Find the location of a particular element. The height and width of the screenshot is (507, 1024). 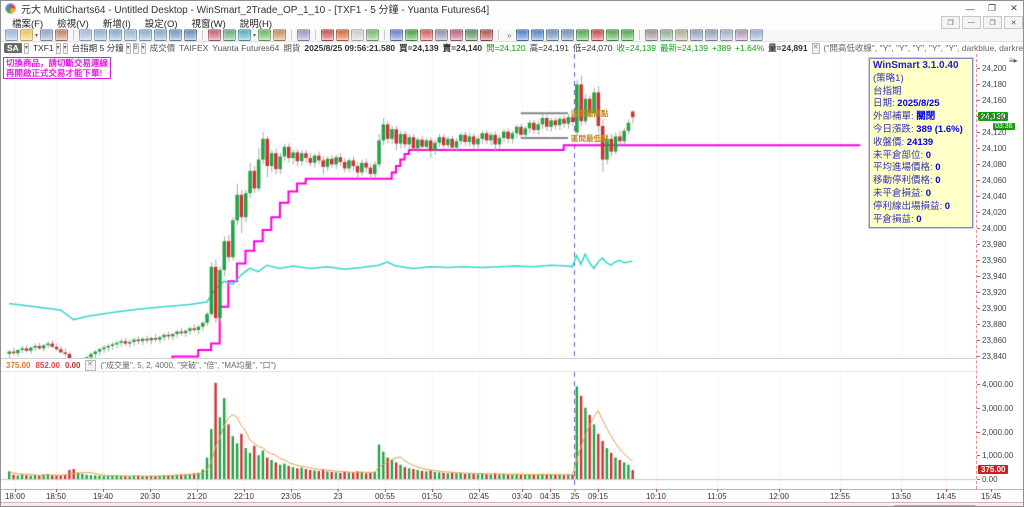

bars-icon is located at coordinates (472, 35).